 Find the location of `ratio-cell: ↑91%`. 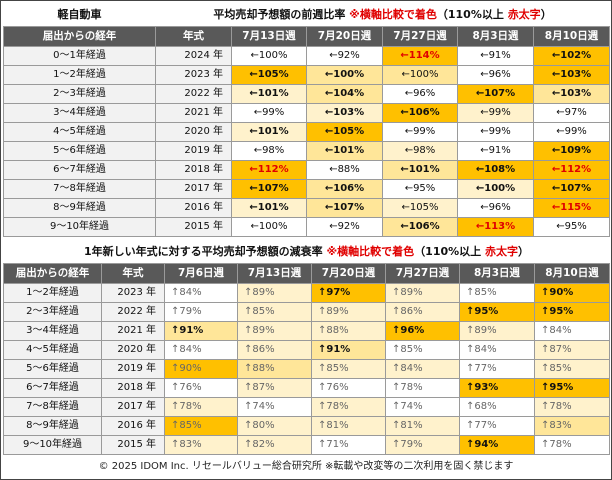

ratio-cell: ↑91% is located at coordinates (348, 349).